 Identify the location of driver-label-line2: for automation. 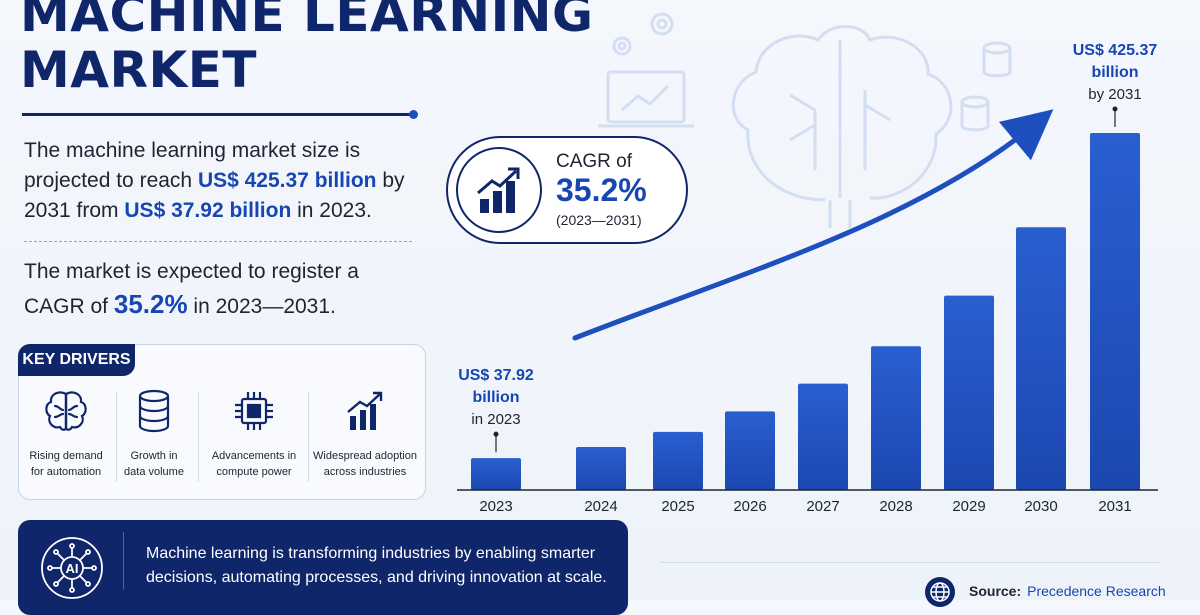
(66, 472).